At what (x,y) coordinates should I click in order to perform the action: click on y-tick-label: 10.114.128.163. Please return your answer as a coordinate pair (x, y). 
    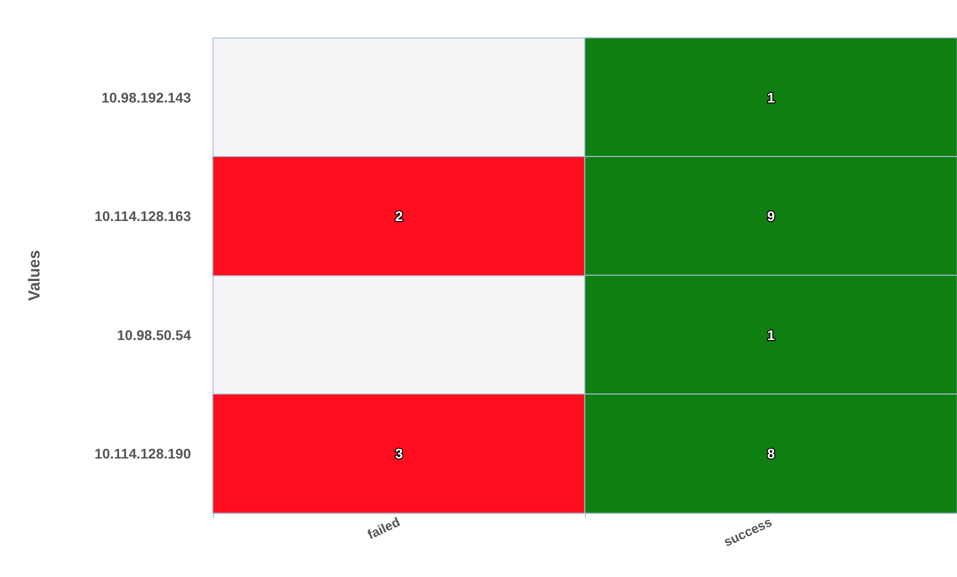
    Looking at the image, I should click on (143, 216).